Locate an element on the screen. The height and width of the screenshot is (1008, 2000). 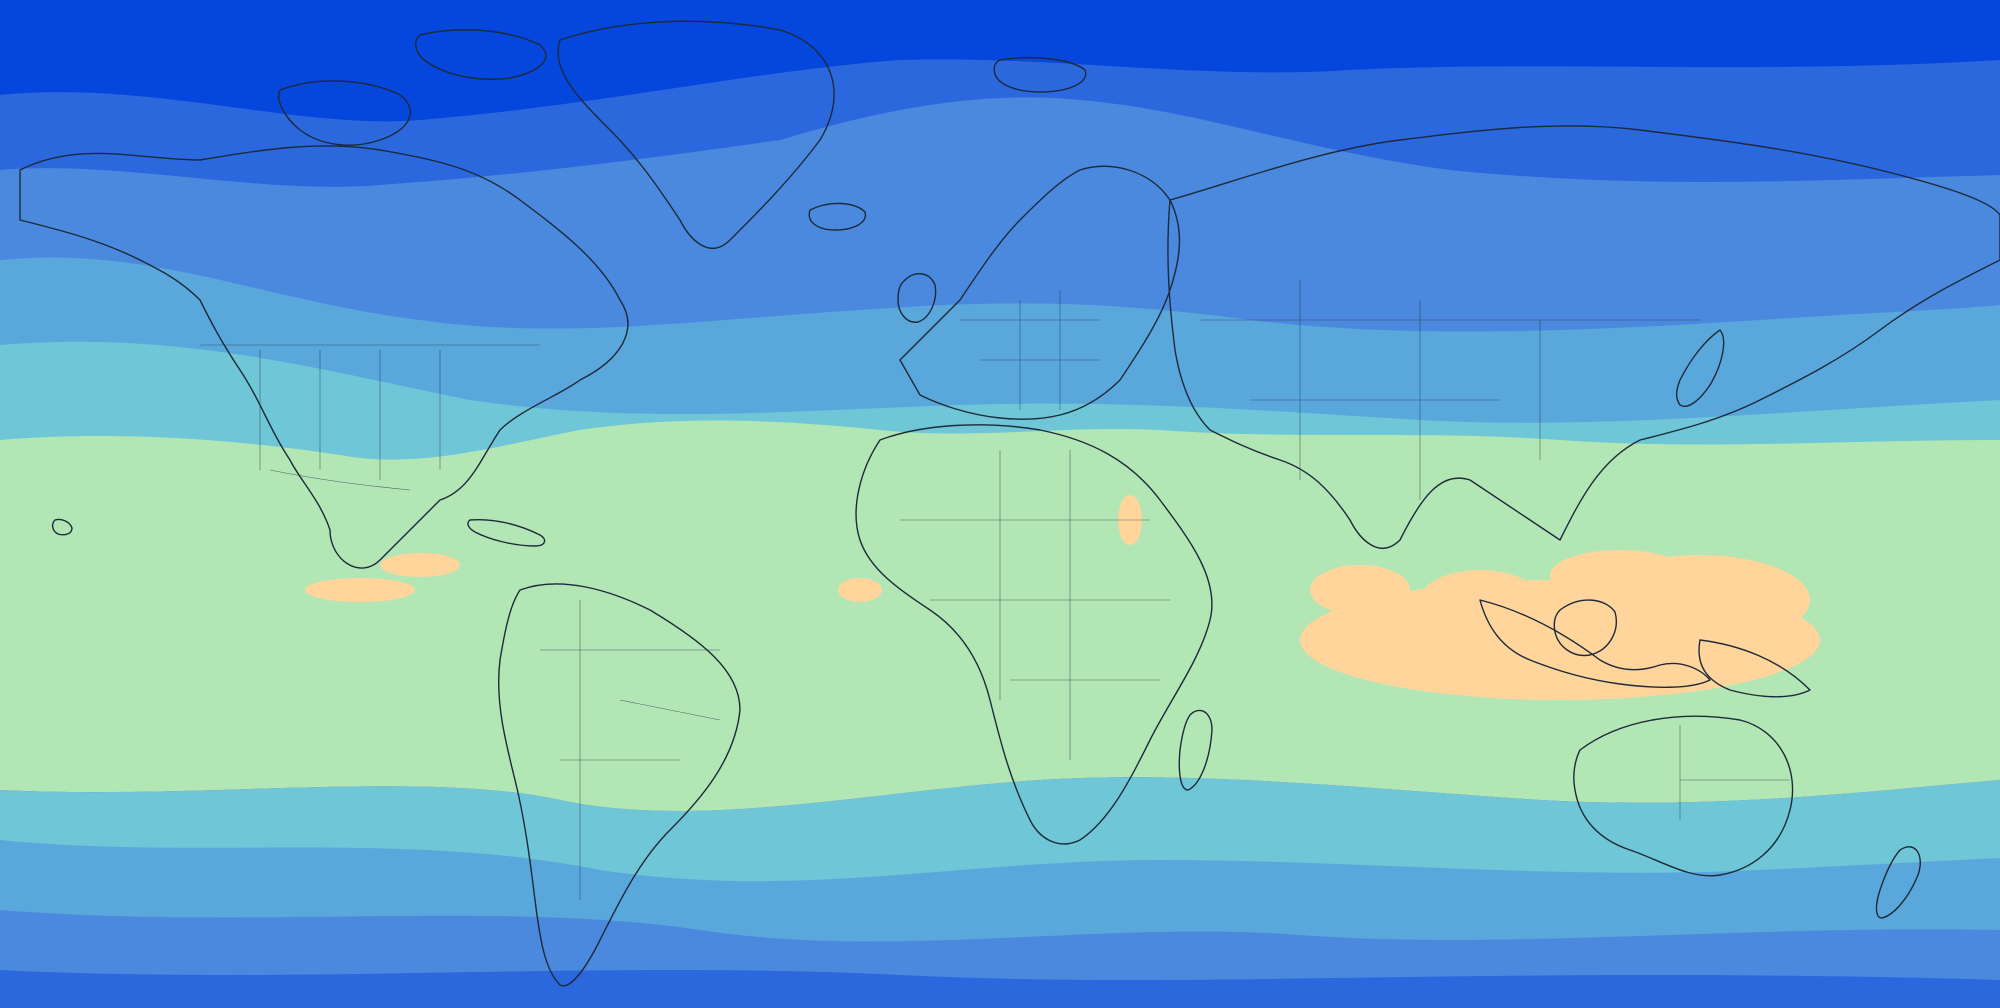
coastline-new-guinea is located at coordinates (1754, 668).